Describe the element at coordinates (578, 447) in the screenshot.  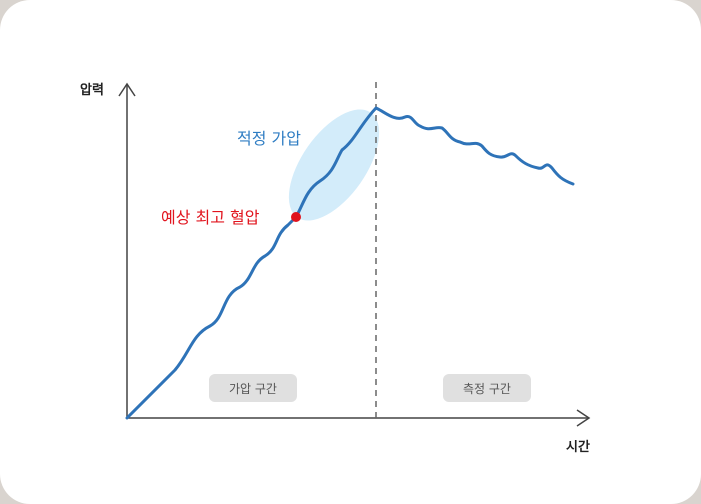
I see `x-axis-label: 시간` at that location.